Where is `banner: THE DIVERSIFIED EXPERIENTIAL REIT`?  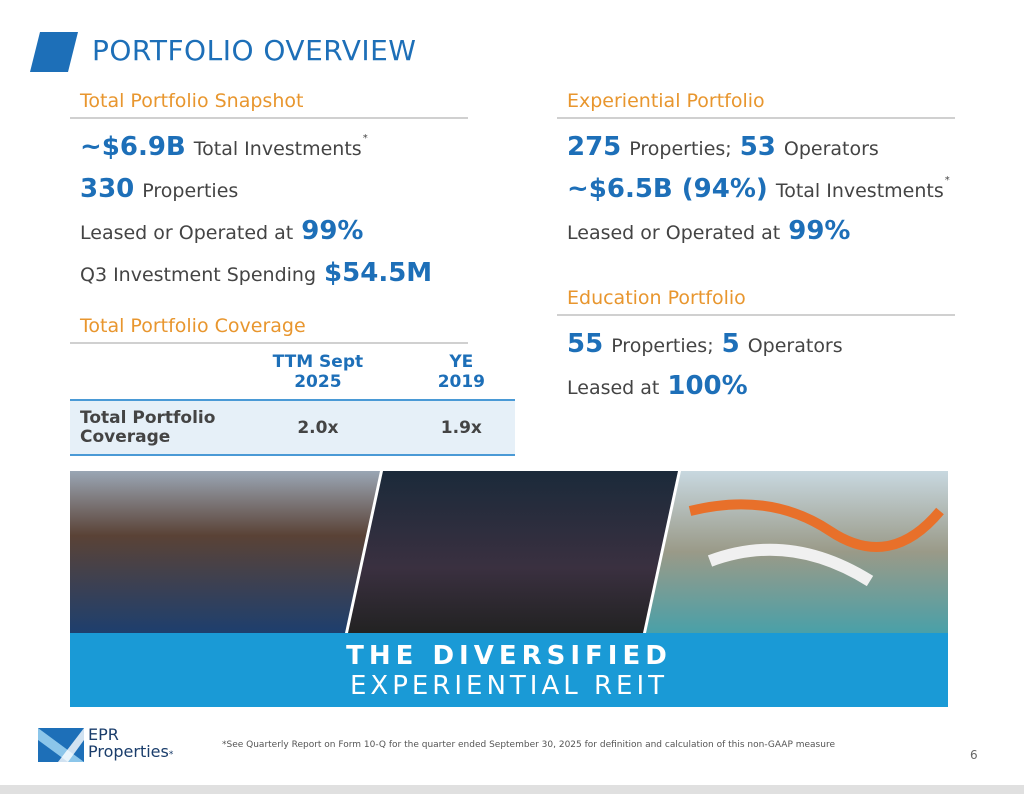 banner: THE DIVERSIFIED EXPERIENTIAL REIT is located at coordinates (509, 670).